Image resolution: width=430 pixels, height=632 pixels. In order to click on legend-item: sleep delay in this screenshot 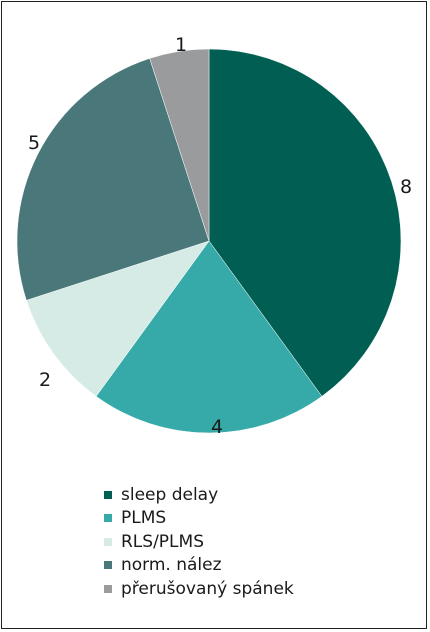, I will do `click(199, 495)`.